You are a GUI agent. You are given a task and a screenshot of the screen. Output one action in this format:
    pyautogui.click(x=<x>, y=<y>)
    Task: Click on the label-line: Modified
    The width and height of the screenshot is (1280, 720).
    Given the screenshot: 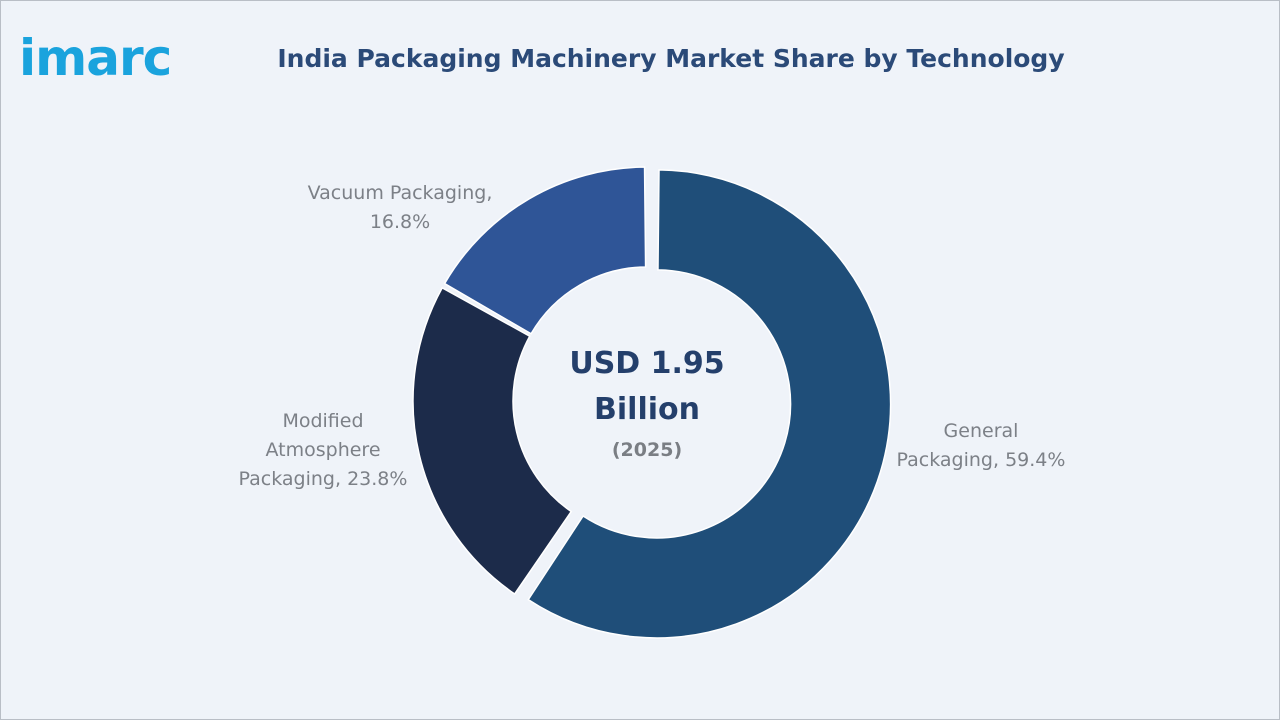 What is the action you would take?
    pyautogui.click(x=323, y=421)
    